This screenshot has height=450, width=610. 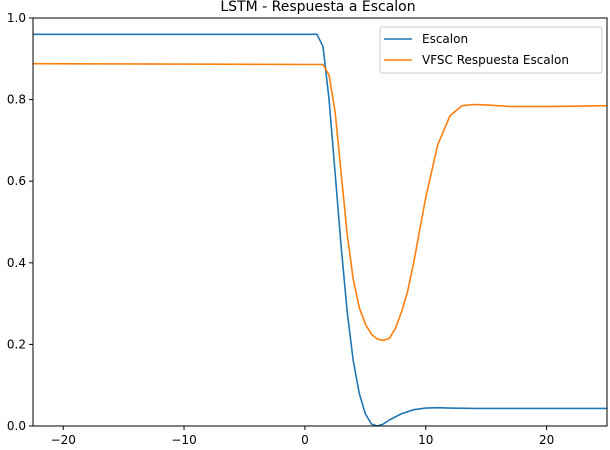 What do you see at coordinates (445, 39) in the screenshot?
I see `legend-label-escalon: Escalon` at bounding box center [445, 39].